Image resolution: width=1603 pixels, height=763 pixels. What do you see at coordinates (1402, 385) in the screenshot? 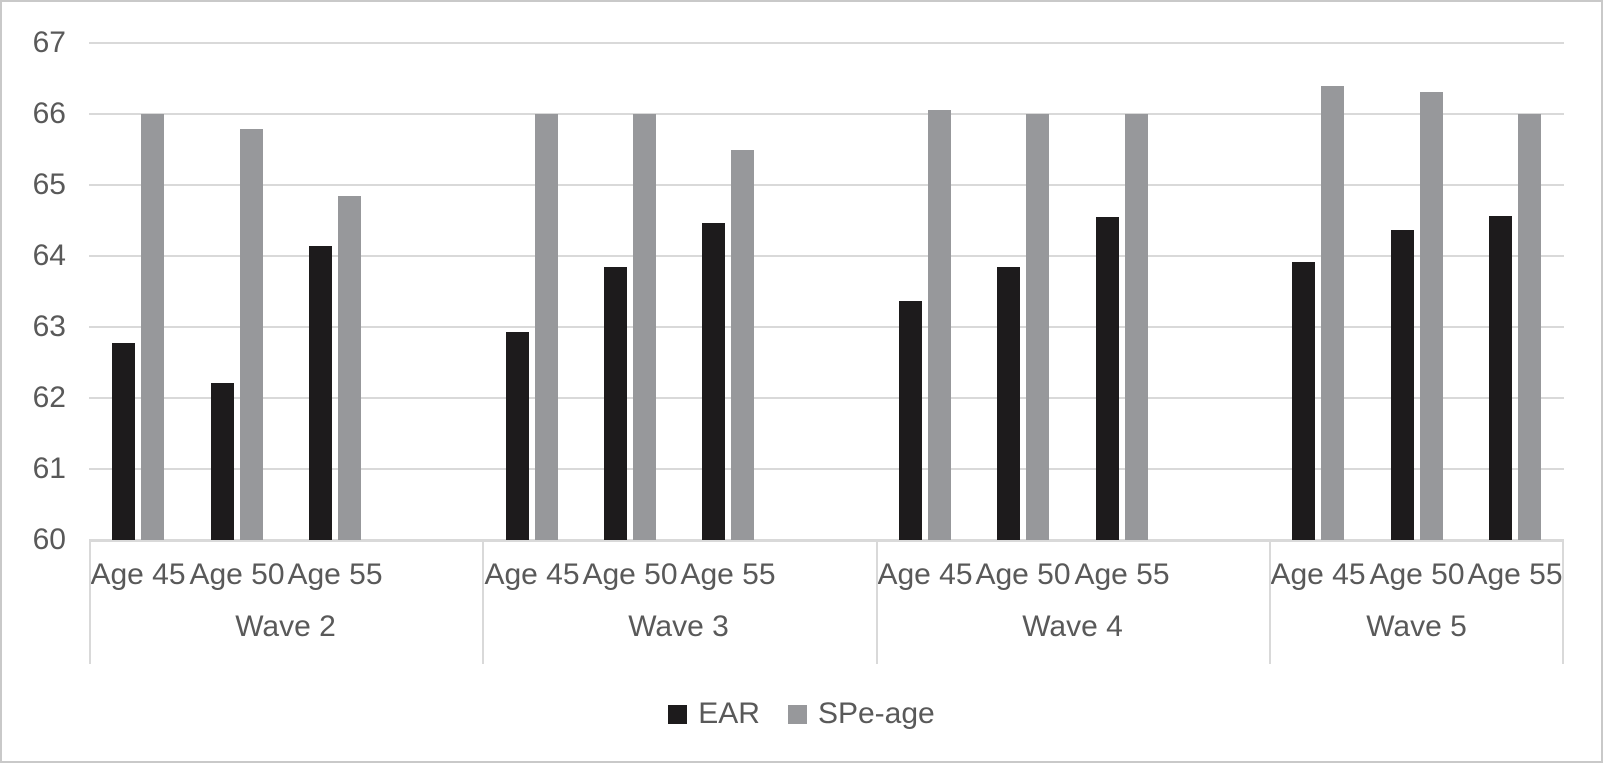
I see `bar-ear-wave5-age50` at bounding box center [1402, 385].